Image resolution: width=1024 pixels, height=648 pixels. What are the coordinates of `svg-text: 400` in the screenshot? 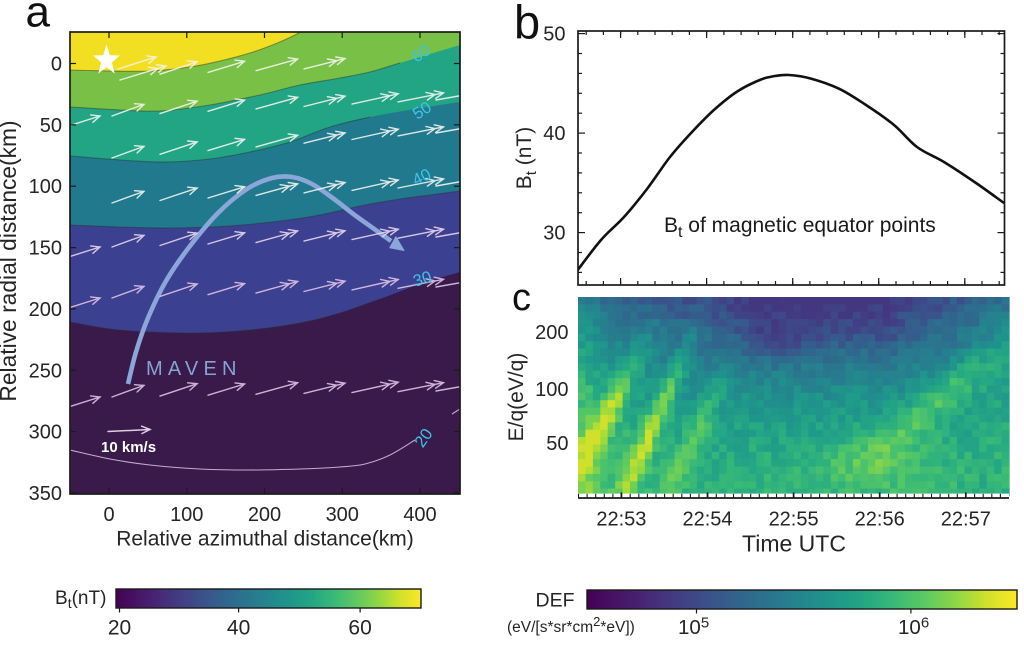 It's located at (419, 515).